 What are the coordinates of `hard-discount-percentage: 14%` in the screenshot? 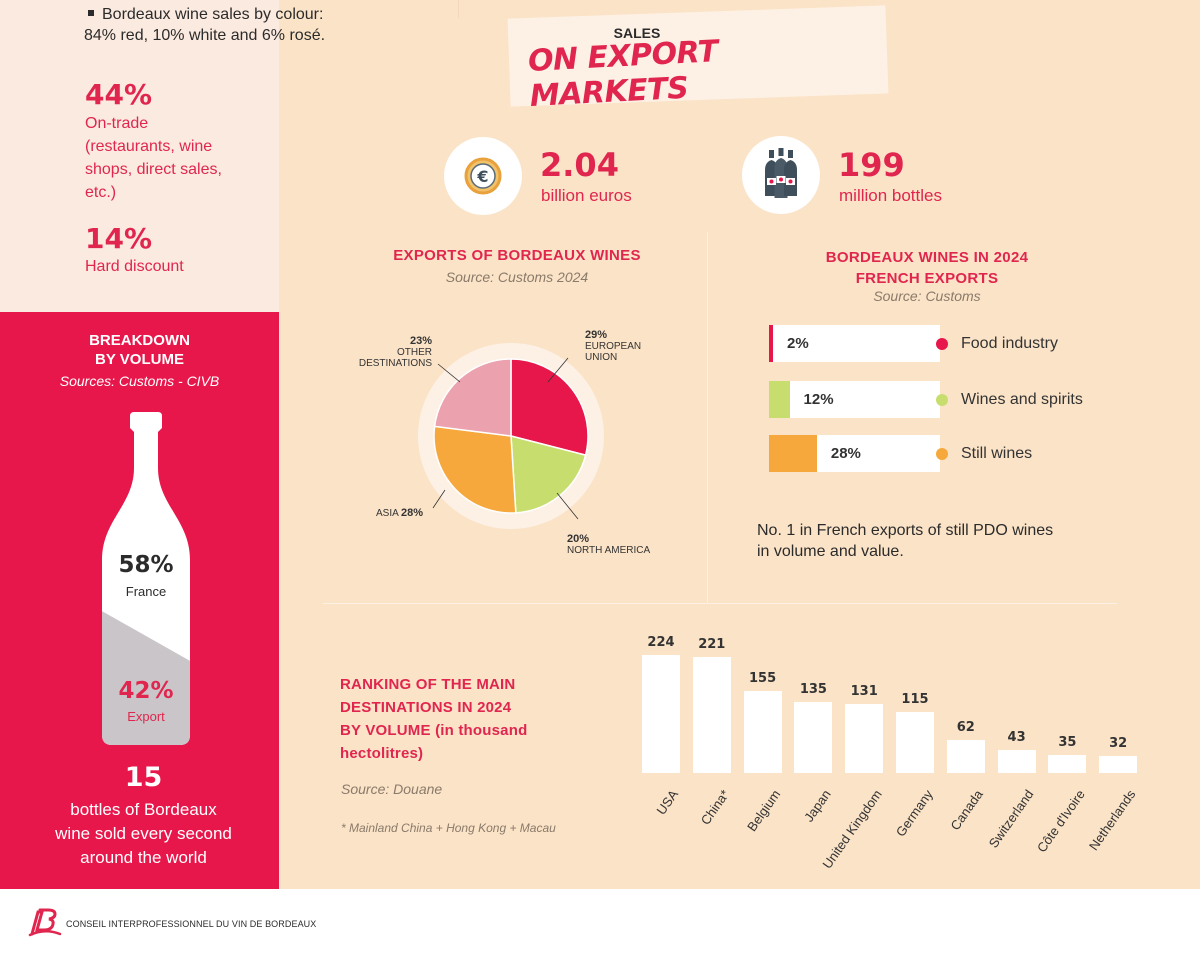 It's located at (119, 238).